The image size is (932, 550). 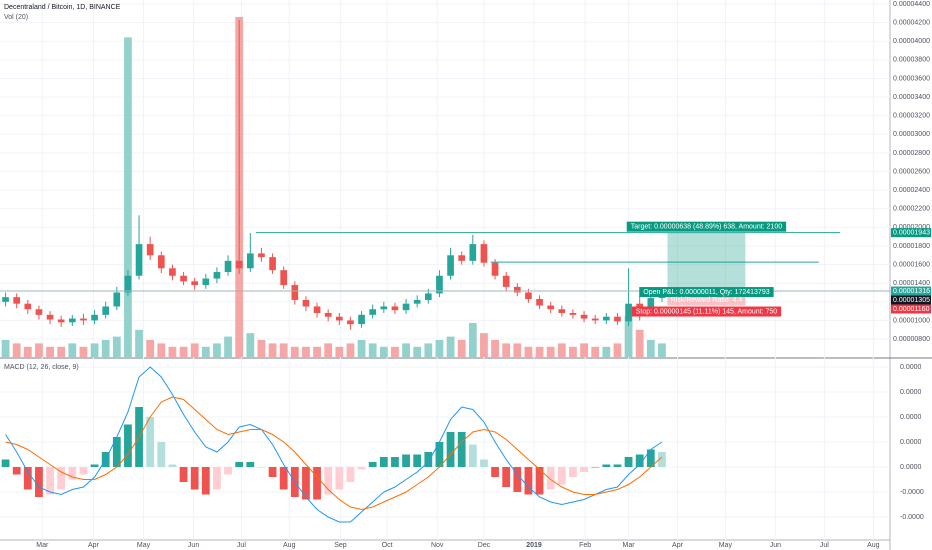 I want to click on position-ratio: Risk/Reward Ratio: 4.4, so click(x=707, y=300).